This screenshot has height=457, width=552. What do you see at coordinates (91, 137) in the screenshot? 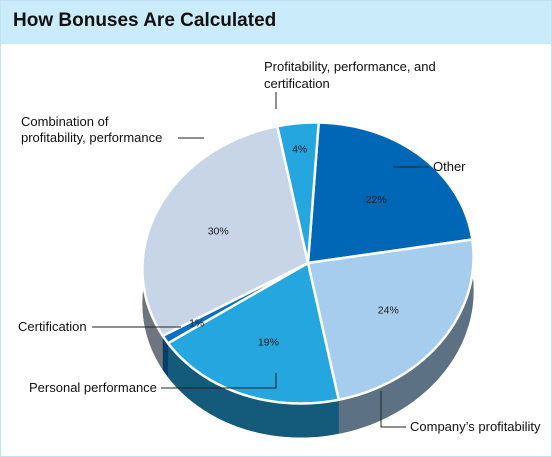
I see `label-combination-line2: profitability, performance` at bounding box center [91, 137].